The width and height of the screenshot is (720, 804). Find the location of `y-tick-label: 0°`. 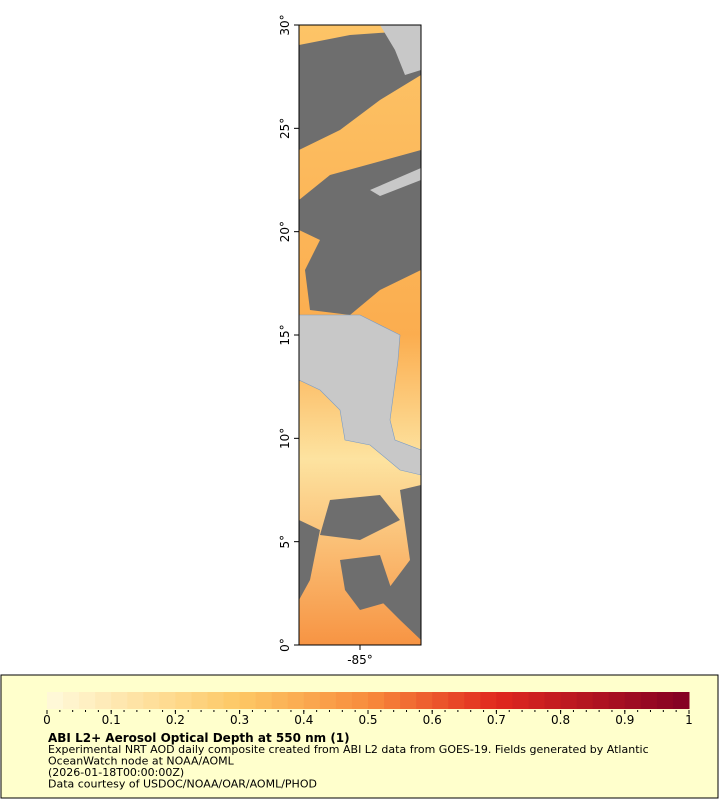

y-tick-label: 0° is located at coordinates (285, 645).